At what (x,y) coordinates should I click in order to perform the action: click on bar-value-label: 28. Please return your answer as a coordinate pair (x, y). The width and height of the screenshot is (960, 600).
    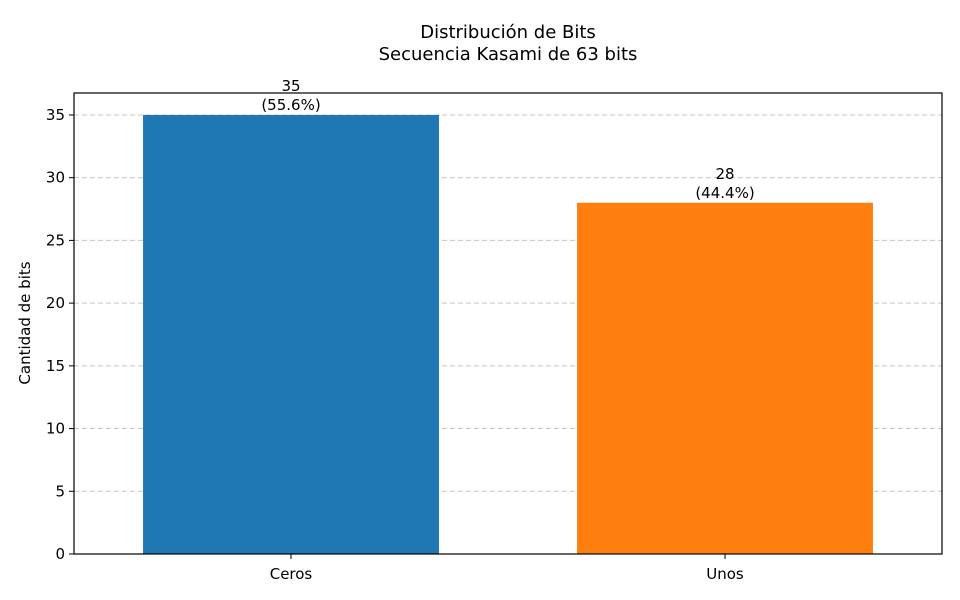
    Looking at the image, I should click on (724, 174).